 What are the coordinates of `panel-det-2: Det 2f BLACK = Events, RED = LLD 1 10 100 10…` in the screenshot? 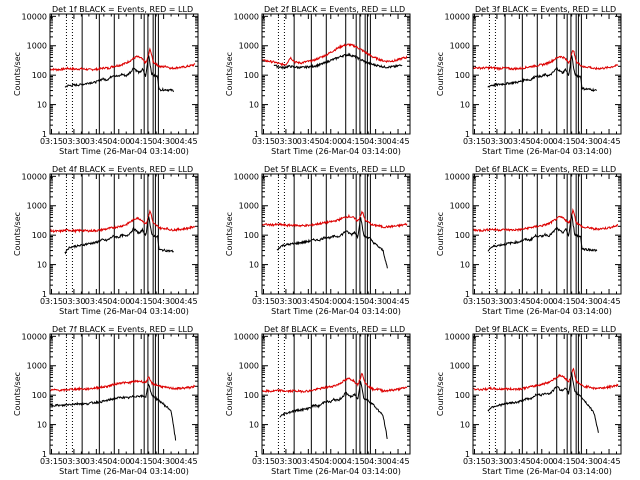 It's located at (318, 80).